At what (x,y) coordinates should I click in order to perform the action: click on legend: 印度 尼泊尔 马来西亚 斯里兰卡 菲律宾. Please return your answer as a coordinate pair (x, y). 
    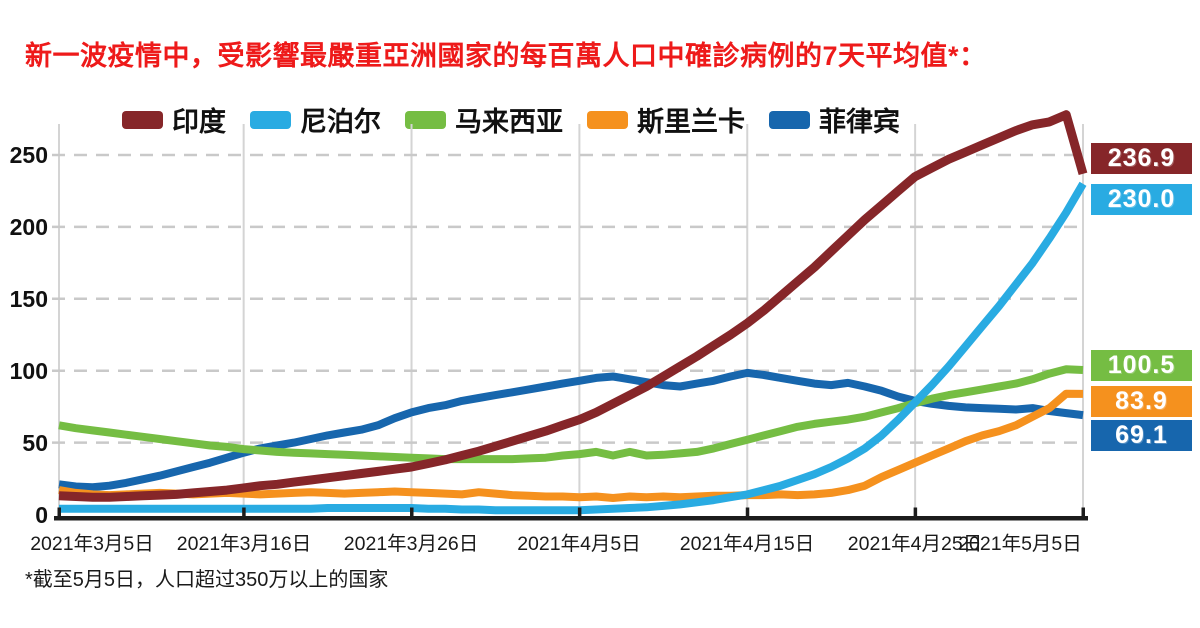
    Looking at the image, I should click on (511, 119).